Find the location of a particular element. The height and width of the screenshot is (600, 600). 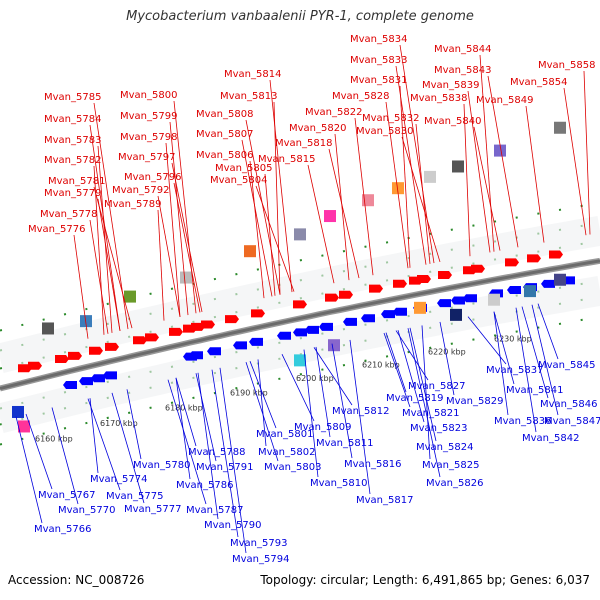

gene-label-top: Mvan_5804 is located at coordinates (238, 180).